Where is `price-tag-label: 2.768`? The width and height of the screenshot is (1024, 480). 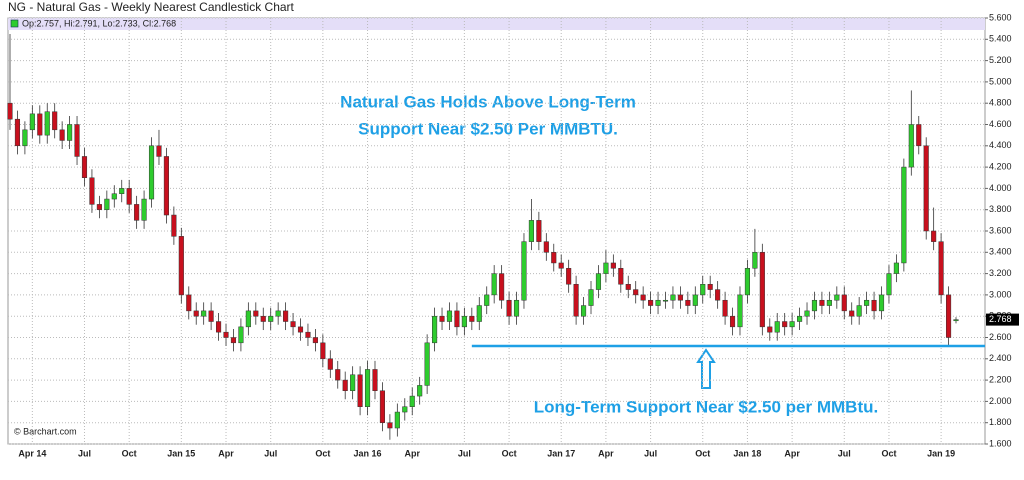
price-tag-label: 2.768 is located at coordinates (1000, 319).